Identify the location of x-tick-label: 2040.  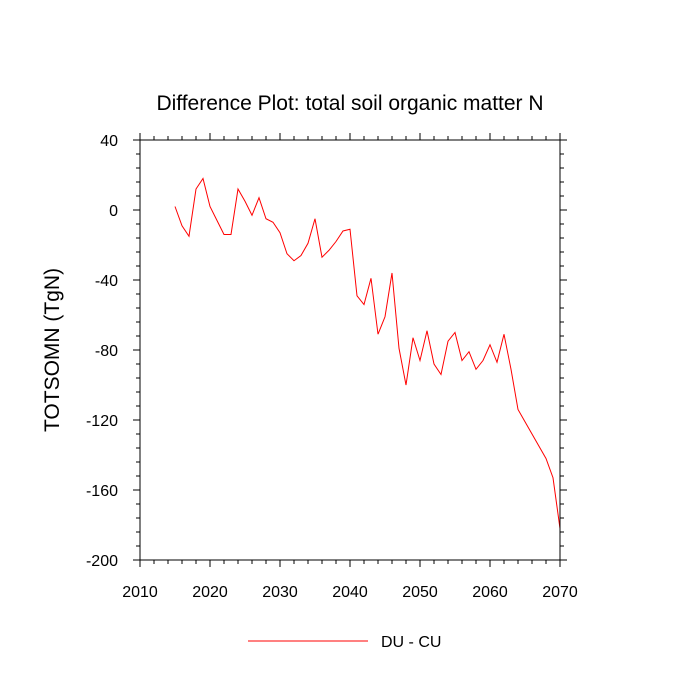
(350, 592).